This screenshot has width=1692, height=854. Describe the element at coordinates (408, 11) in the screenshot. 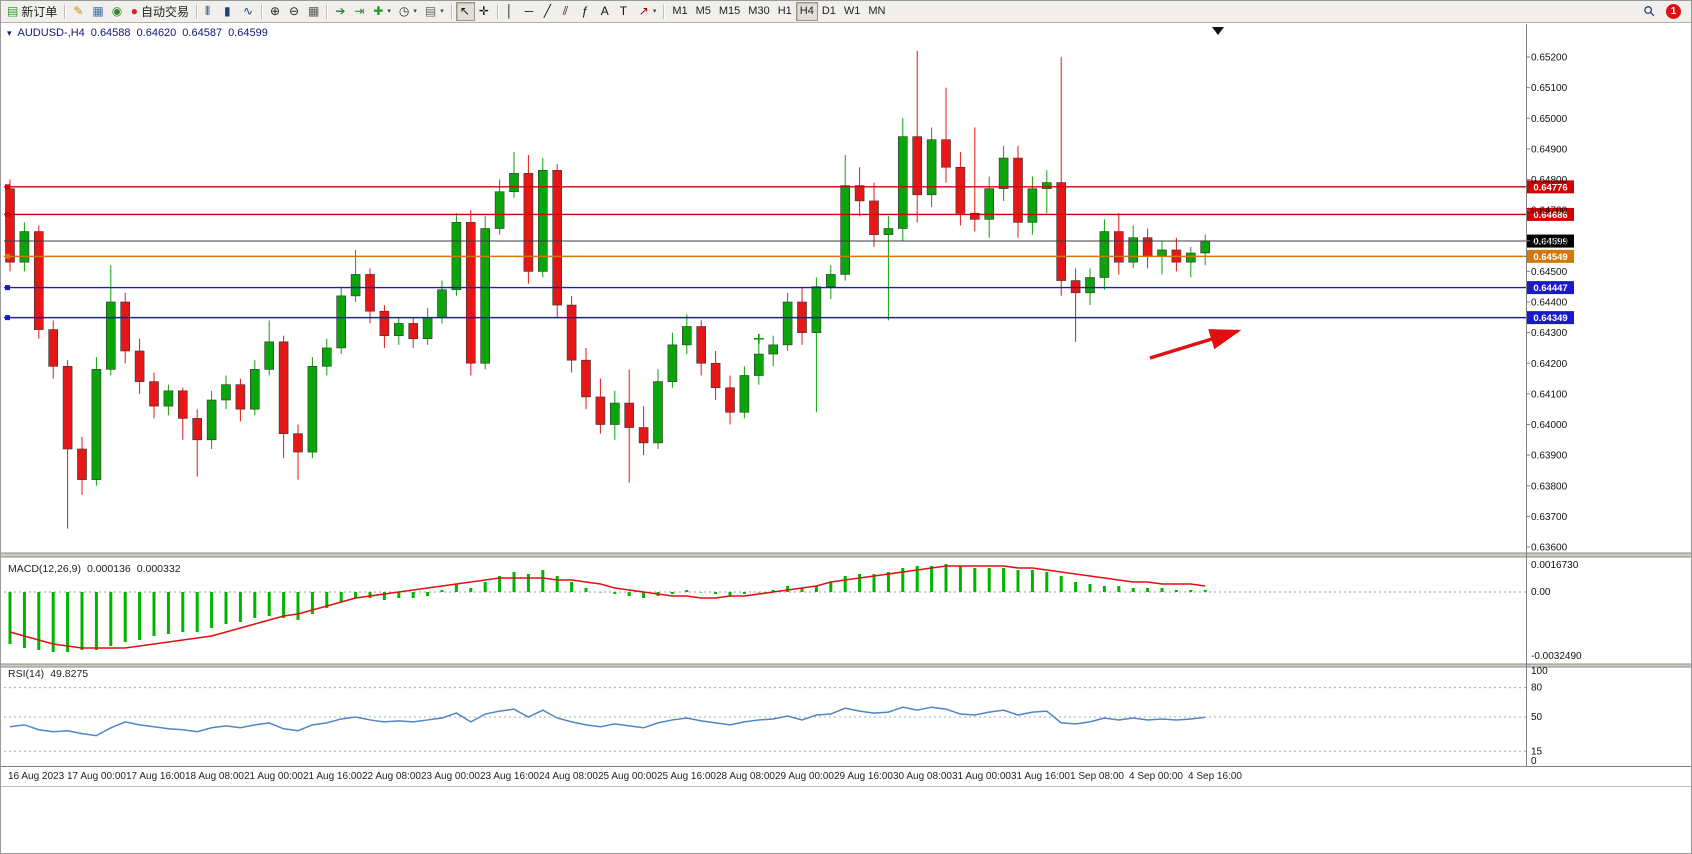

I see `periods-button: ◷ ▾` at that location.